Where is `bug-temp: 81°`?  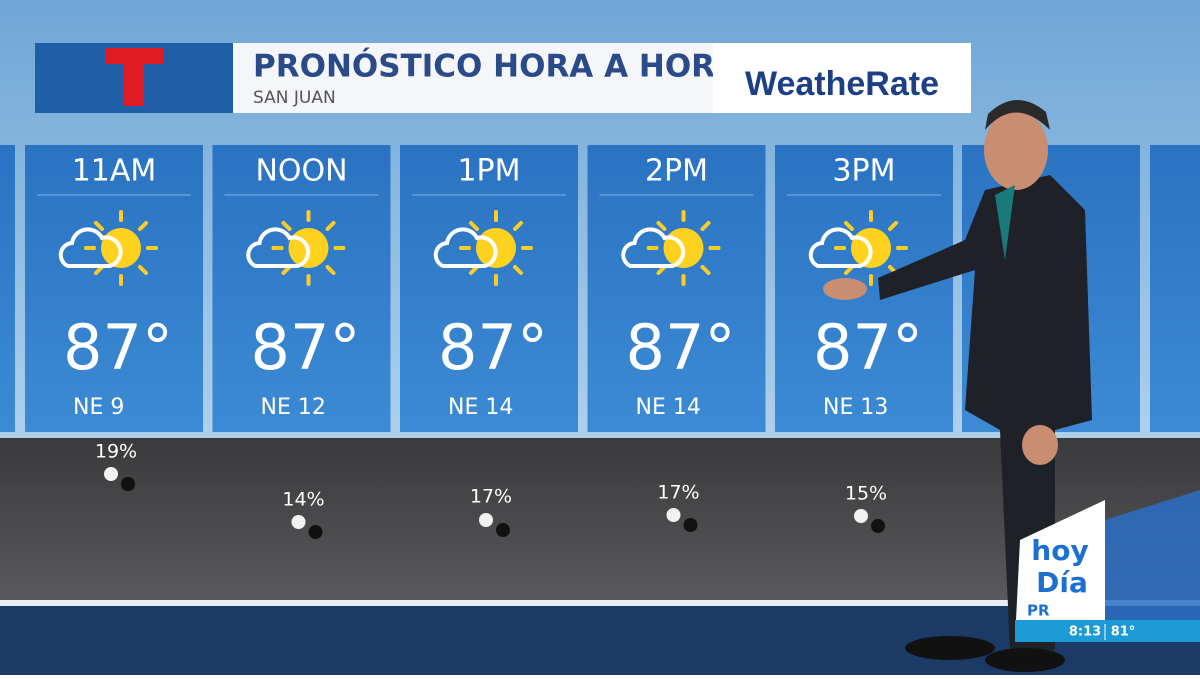
bug-temp: 81° is located at coordinates (1123, 632).